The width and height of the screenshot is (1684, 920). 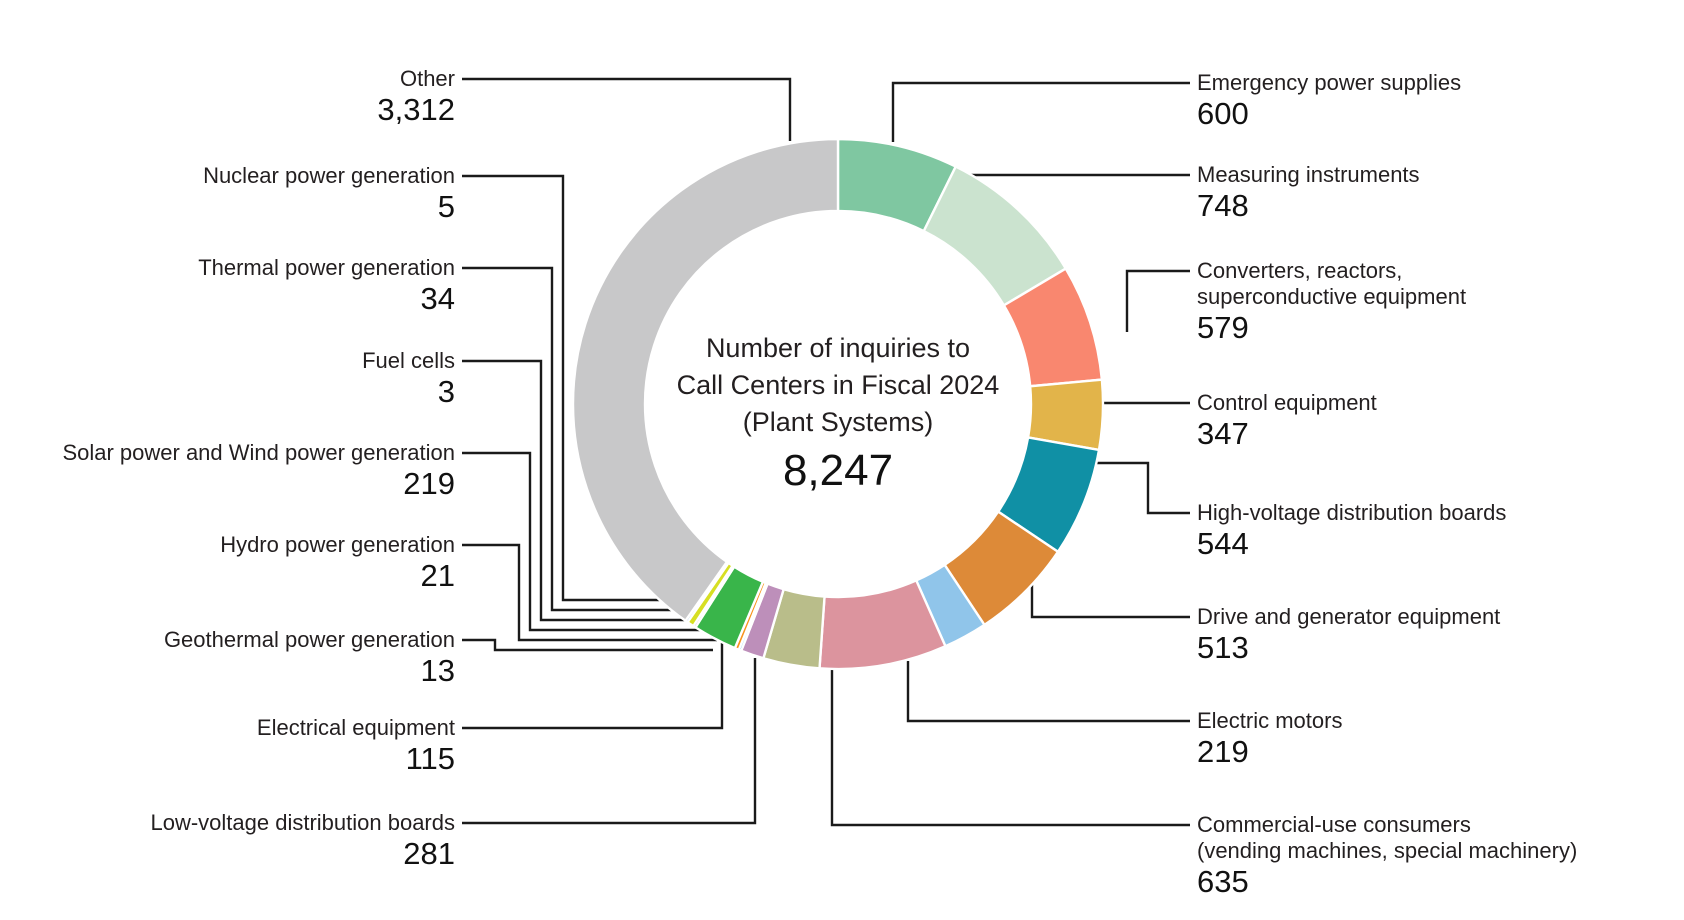 I want to click on label-block-hydro: Hydro power generation 21, so click(x=227, y=563).